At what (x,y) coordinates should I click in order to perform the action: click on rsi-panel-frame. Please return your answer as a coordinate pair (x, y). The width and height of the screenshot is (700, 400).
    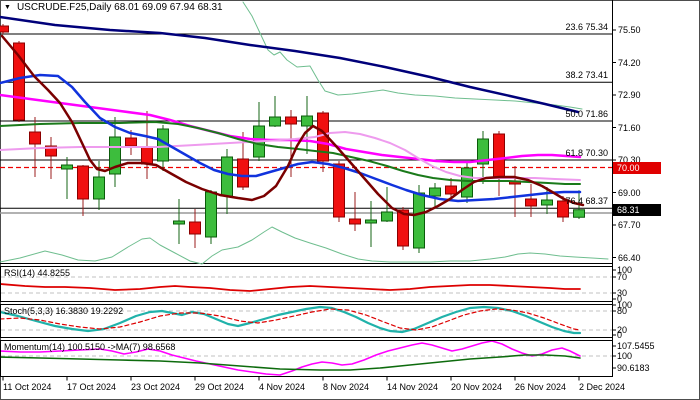
    Looking at the image, I should click on (306, 284).